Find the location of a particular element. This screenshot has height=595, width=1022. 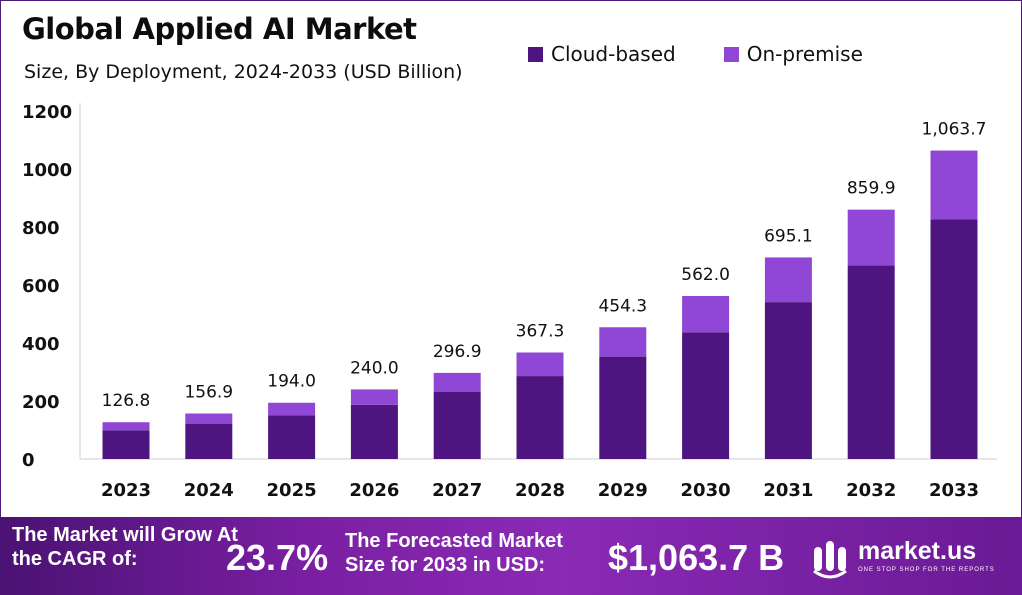

x-tick-label: 2031 is located at coordinates (788, 490).